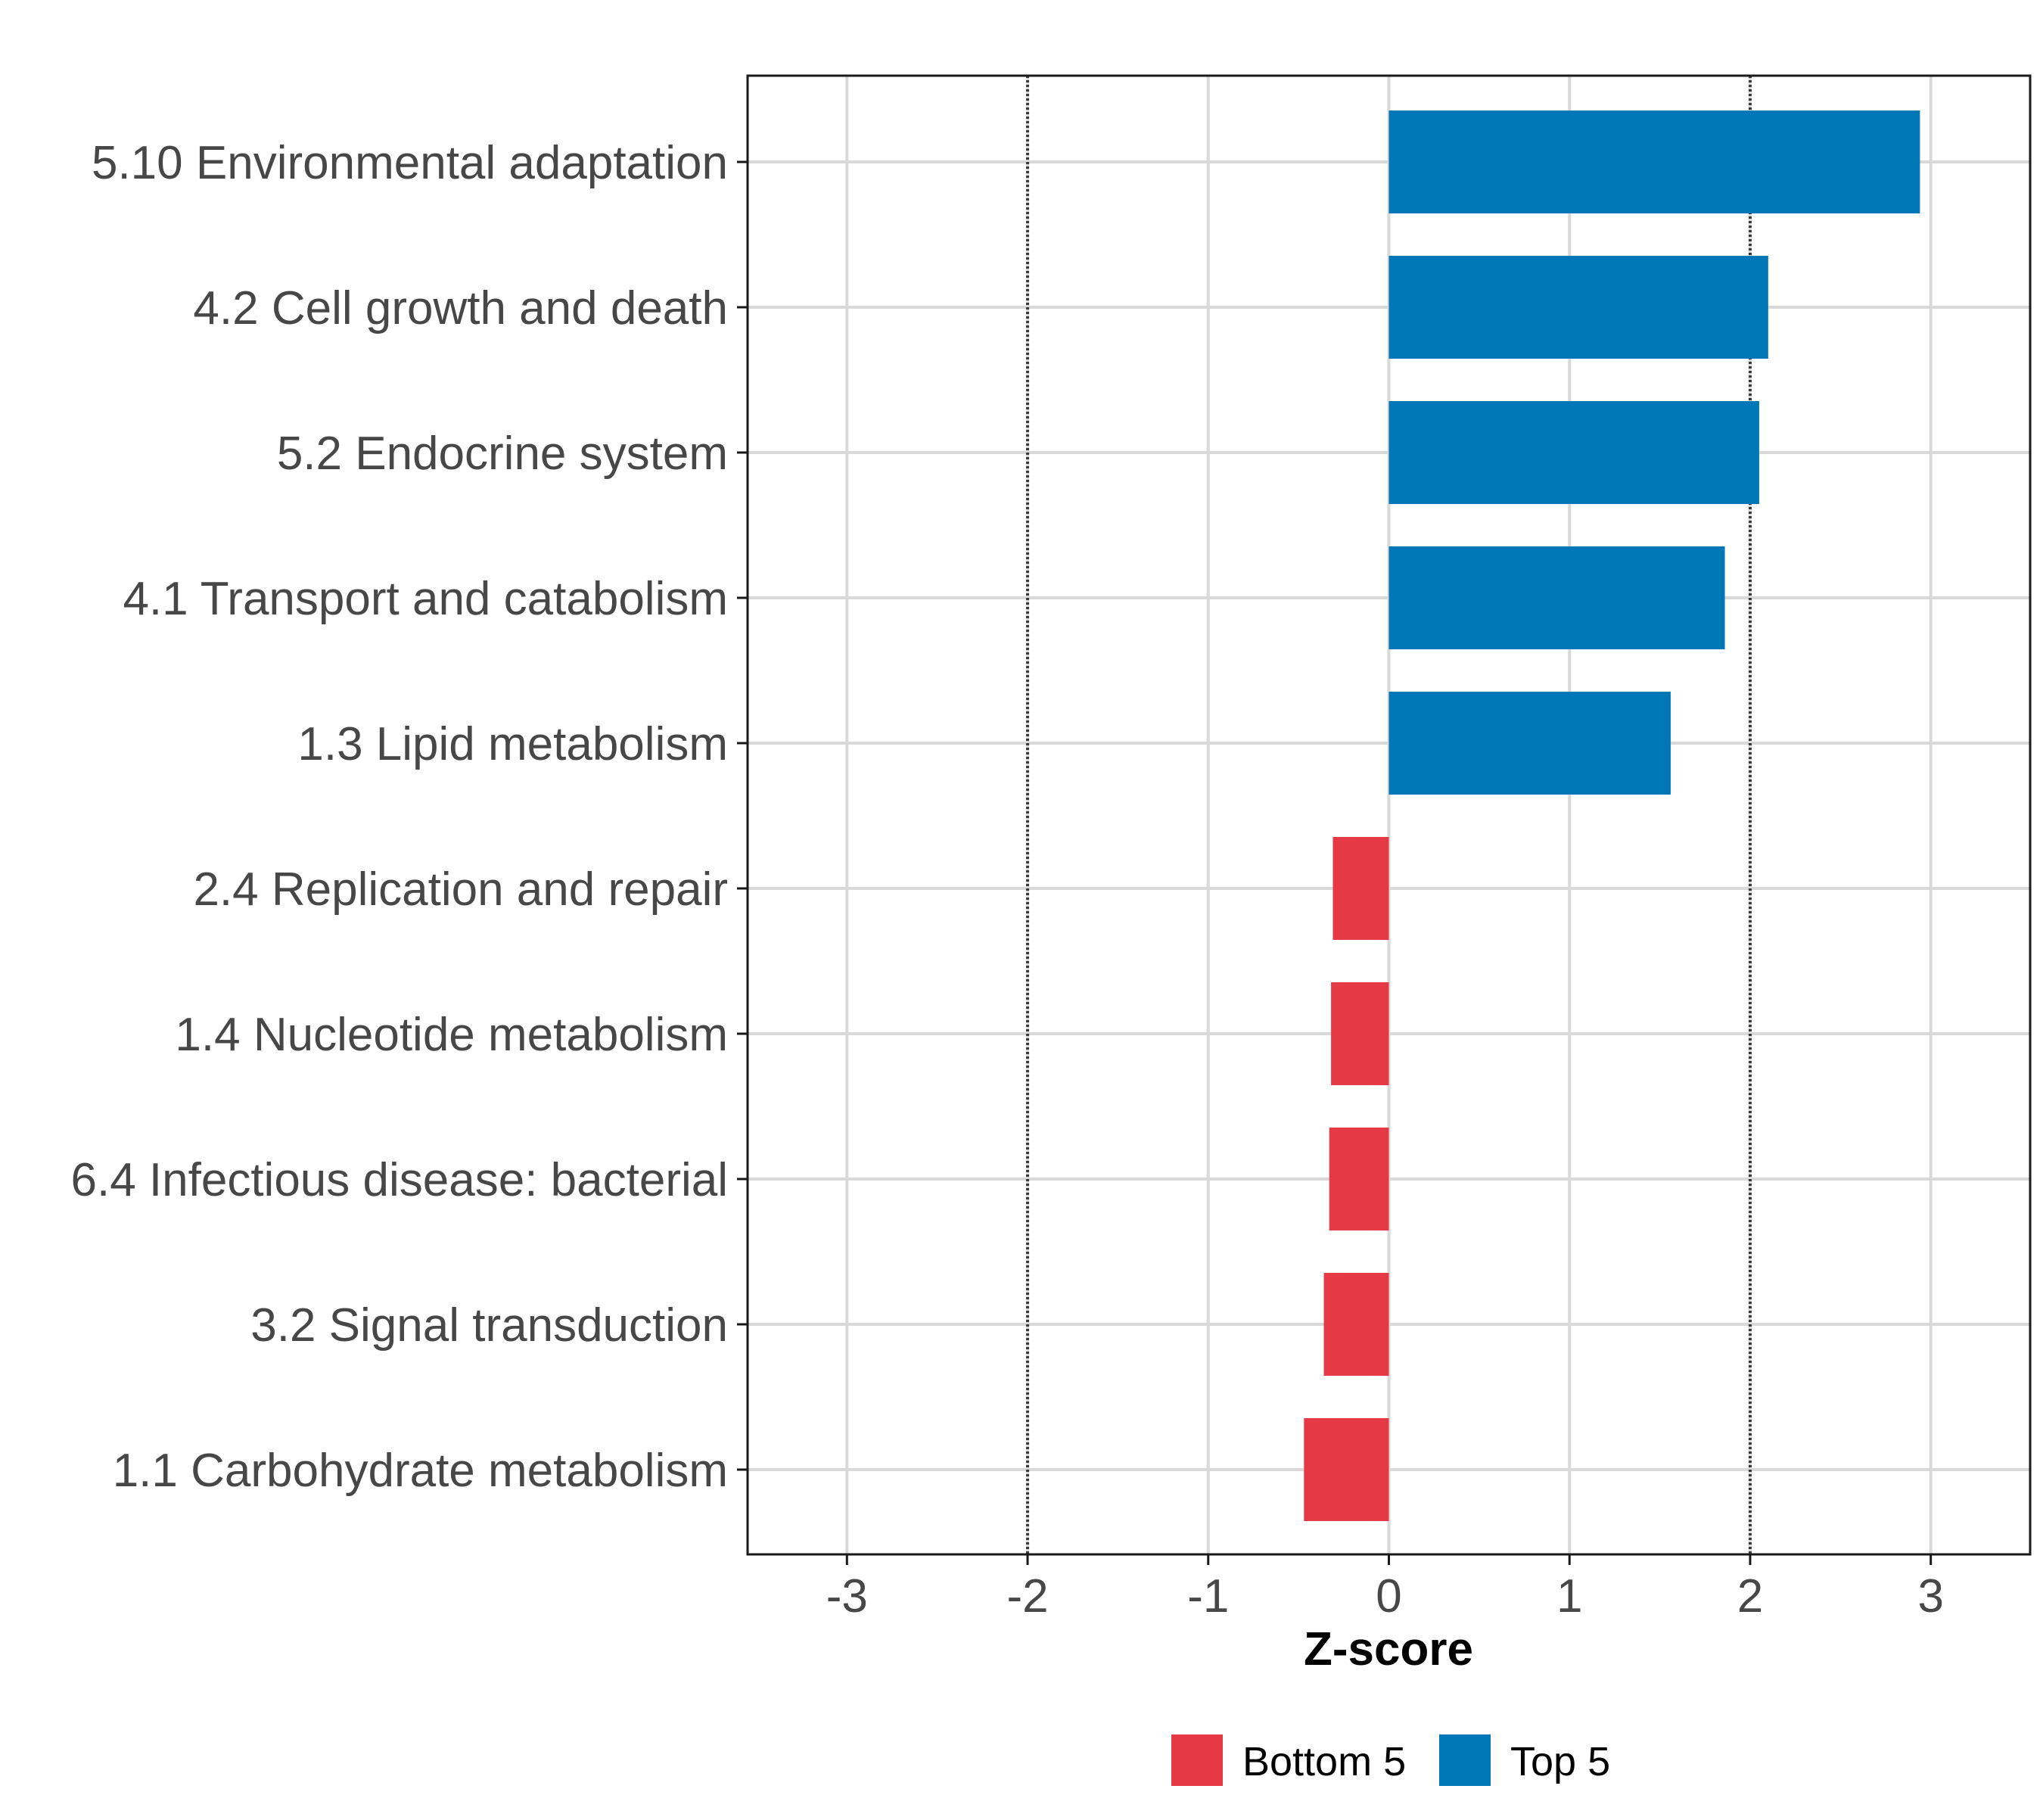  Describe the element at coordinates (1389, 1649) in the screenshot. I see `x-axis-title: Z-score` at that location.